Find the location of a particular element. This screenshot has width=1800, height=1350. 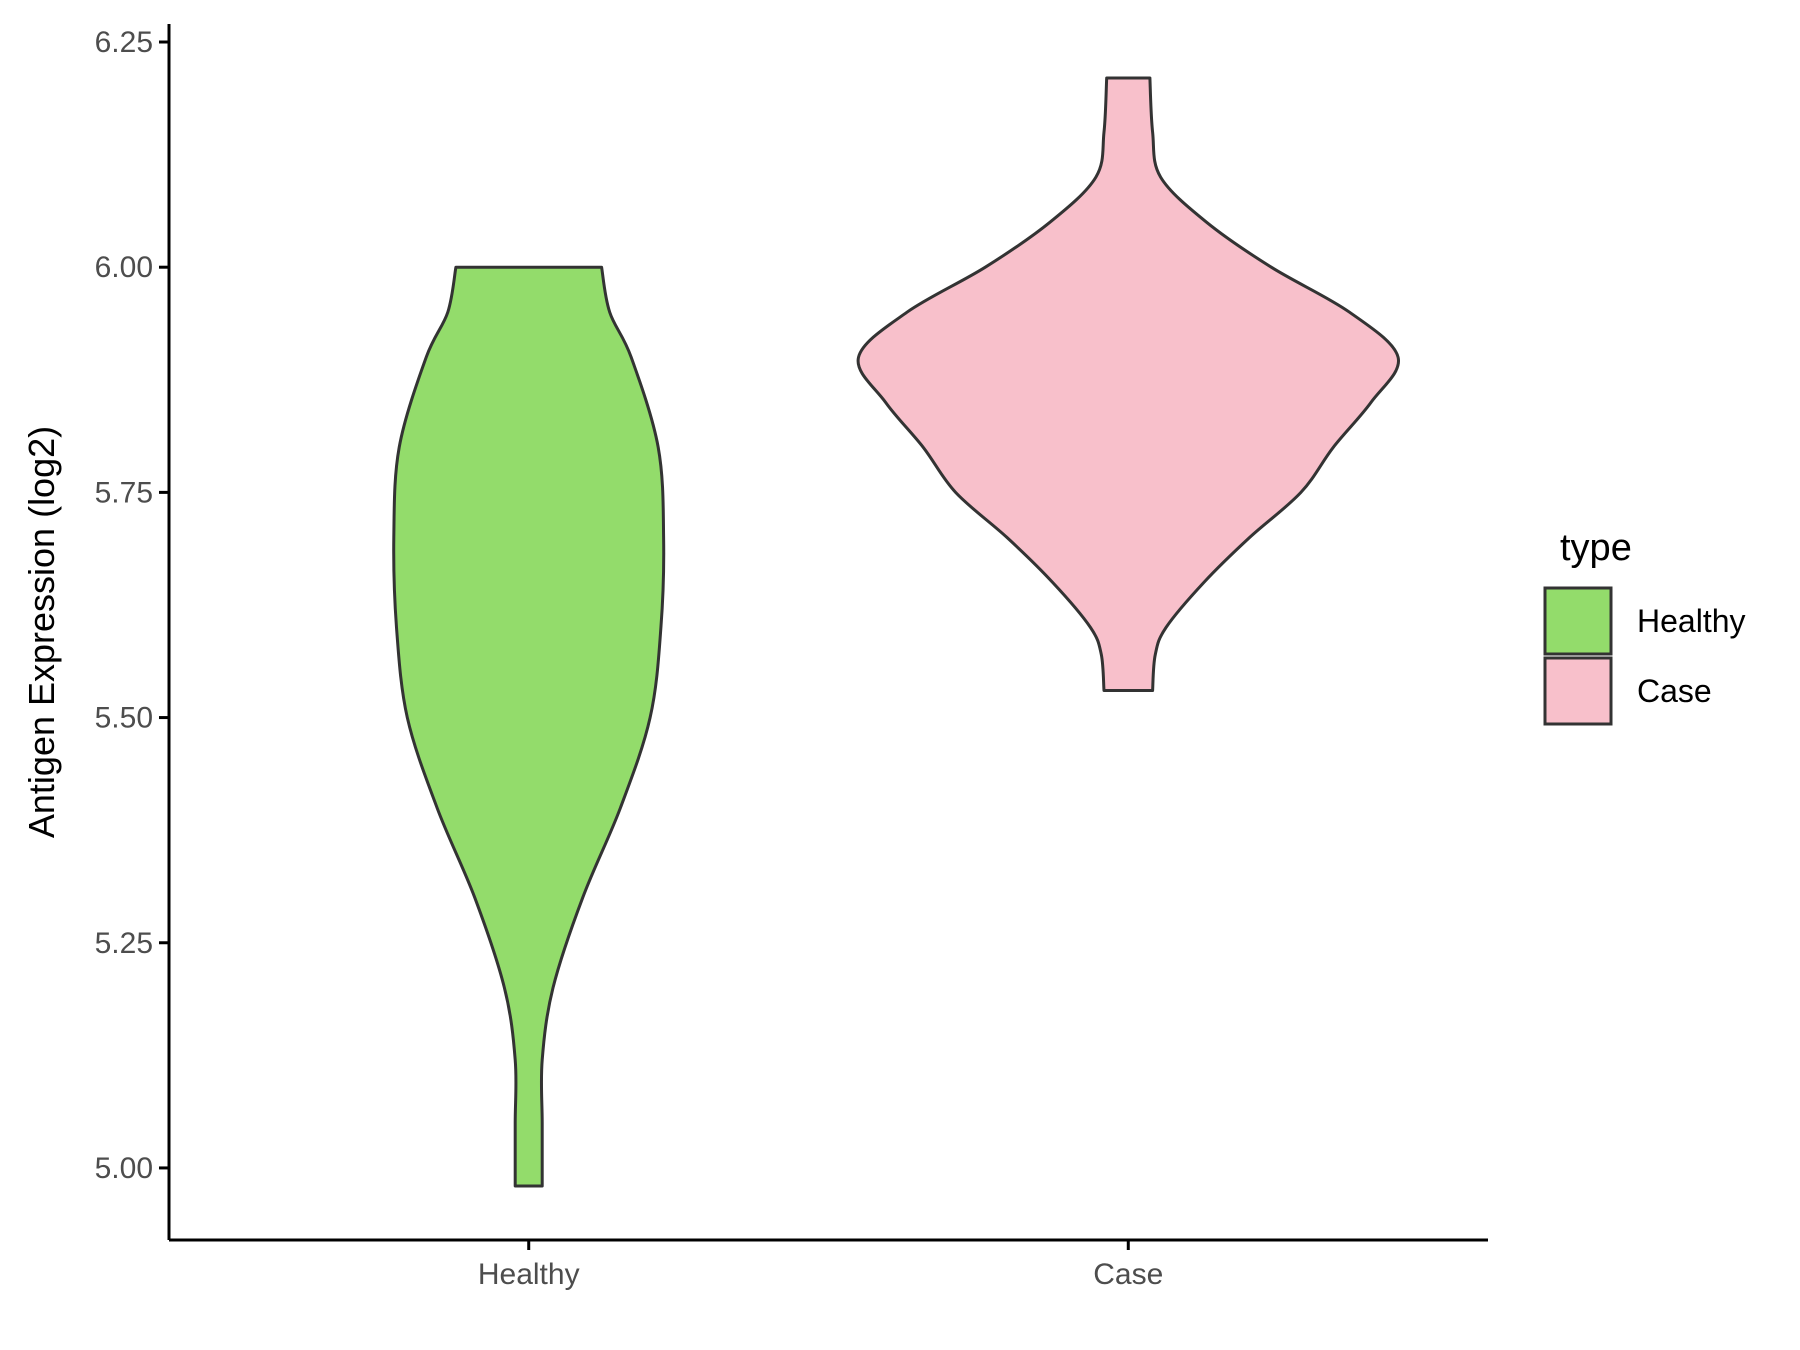

y-tick-label: 6.25 is located at coordinates (124, 42).